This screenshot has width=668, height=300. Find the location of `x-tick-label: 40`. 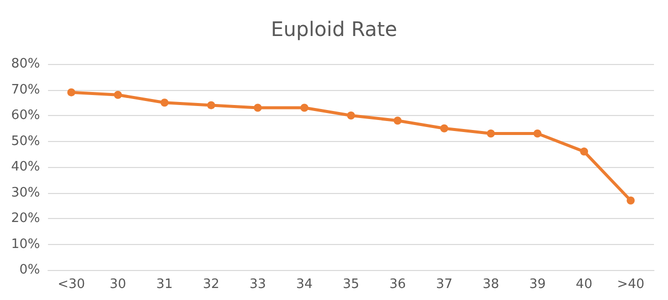

x-tick-label: 40 is located at coordinates (584, 284).